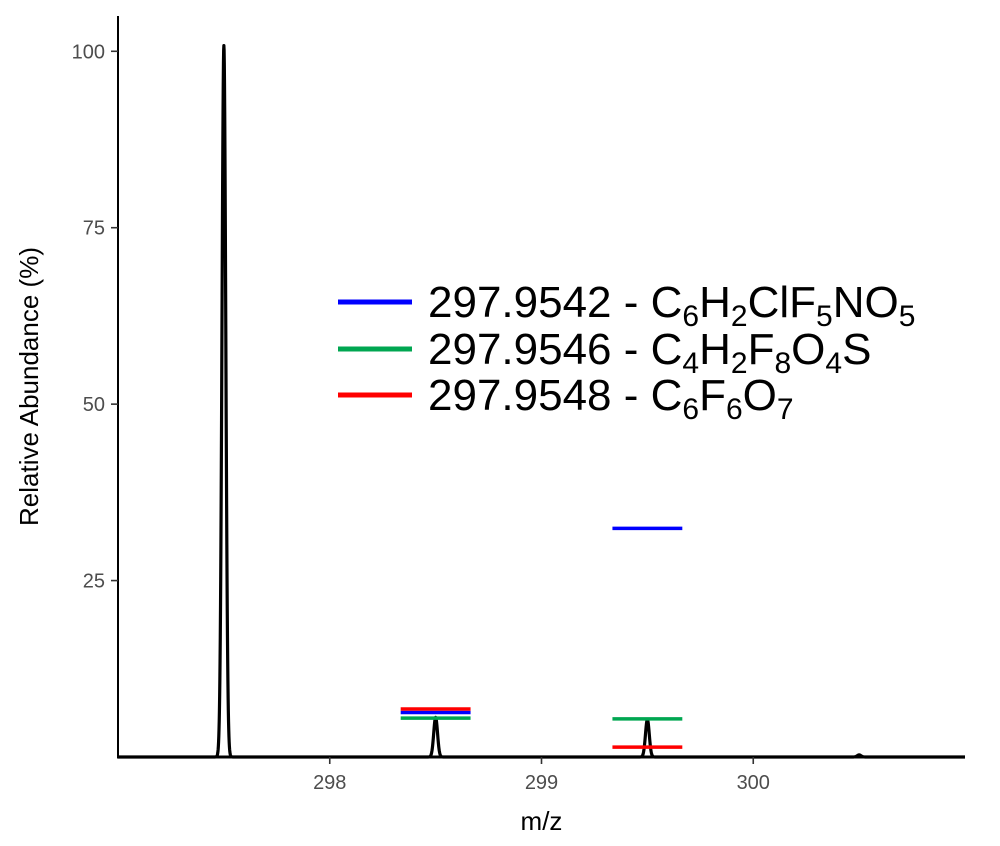 The height and width of the screenshot is (846, 1000). What do you see at coordinates (555, 302) in the screenshot?
I see `legend-text-part: 297.9542 - C` at bounding box center [555, 302].